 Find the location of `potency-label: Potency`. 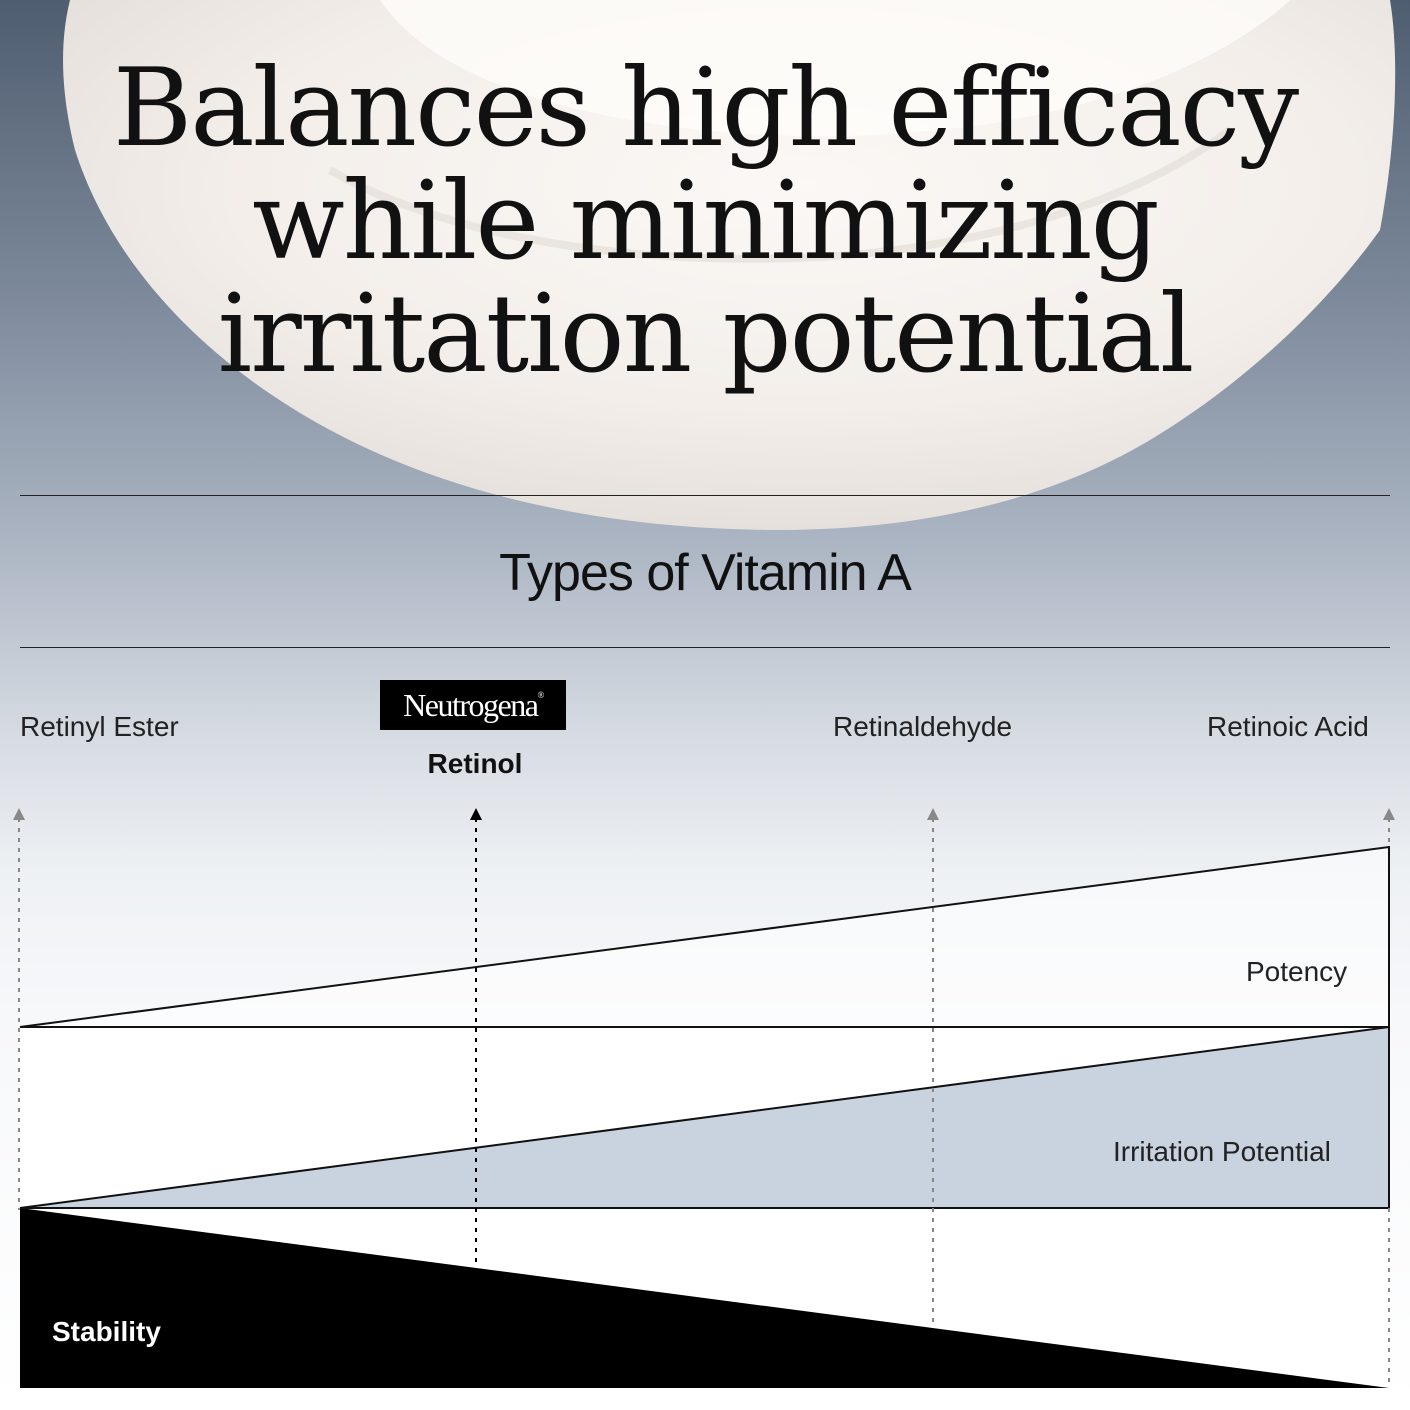

potency-label: Potency is located at coordinates (1297, 971).